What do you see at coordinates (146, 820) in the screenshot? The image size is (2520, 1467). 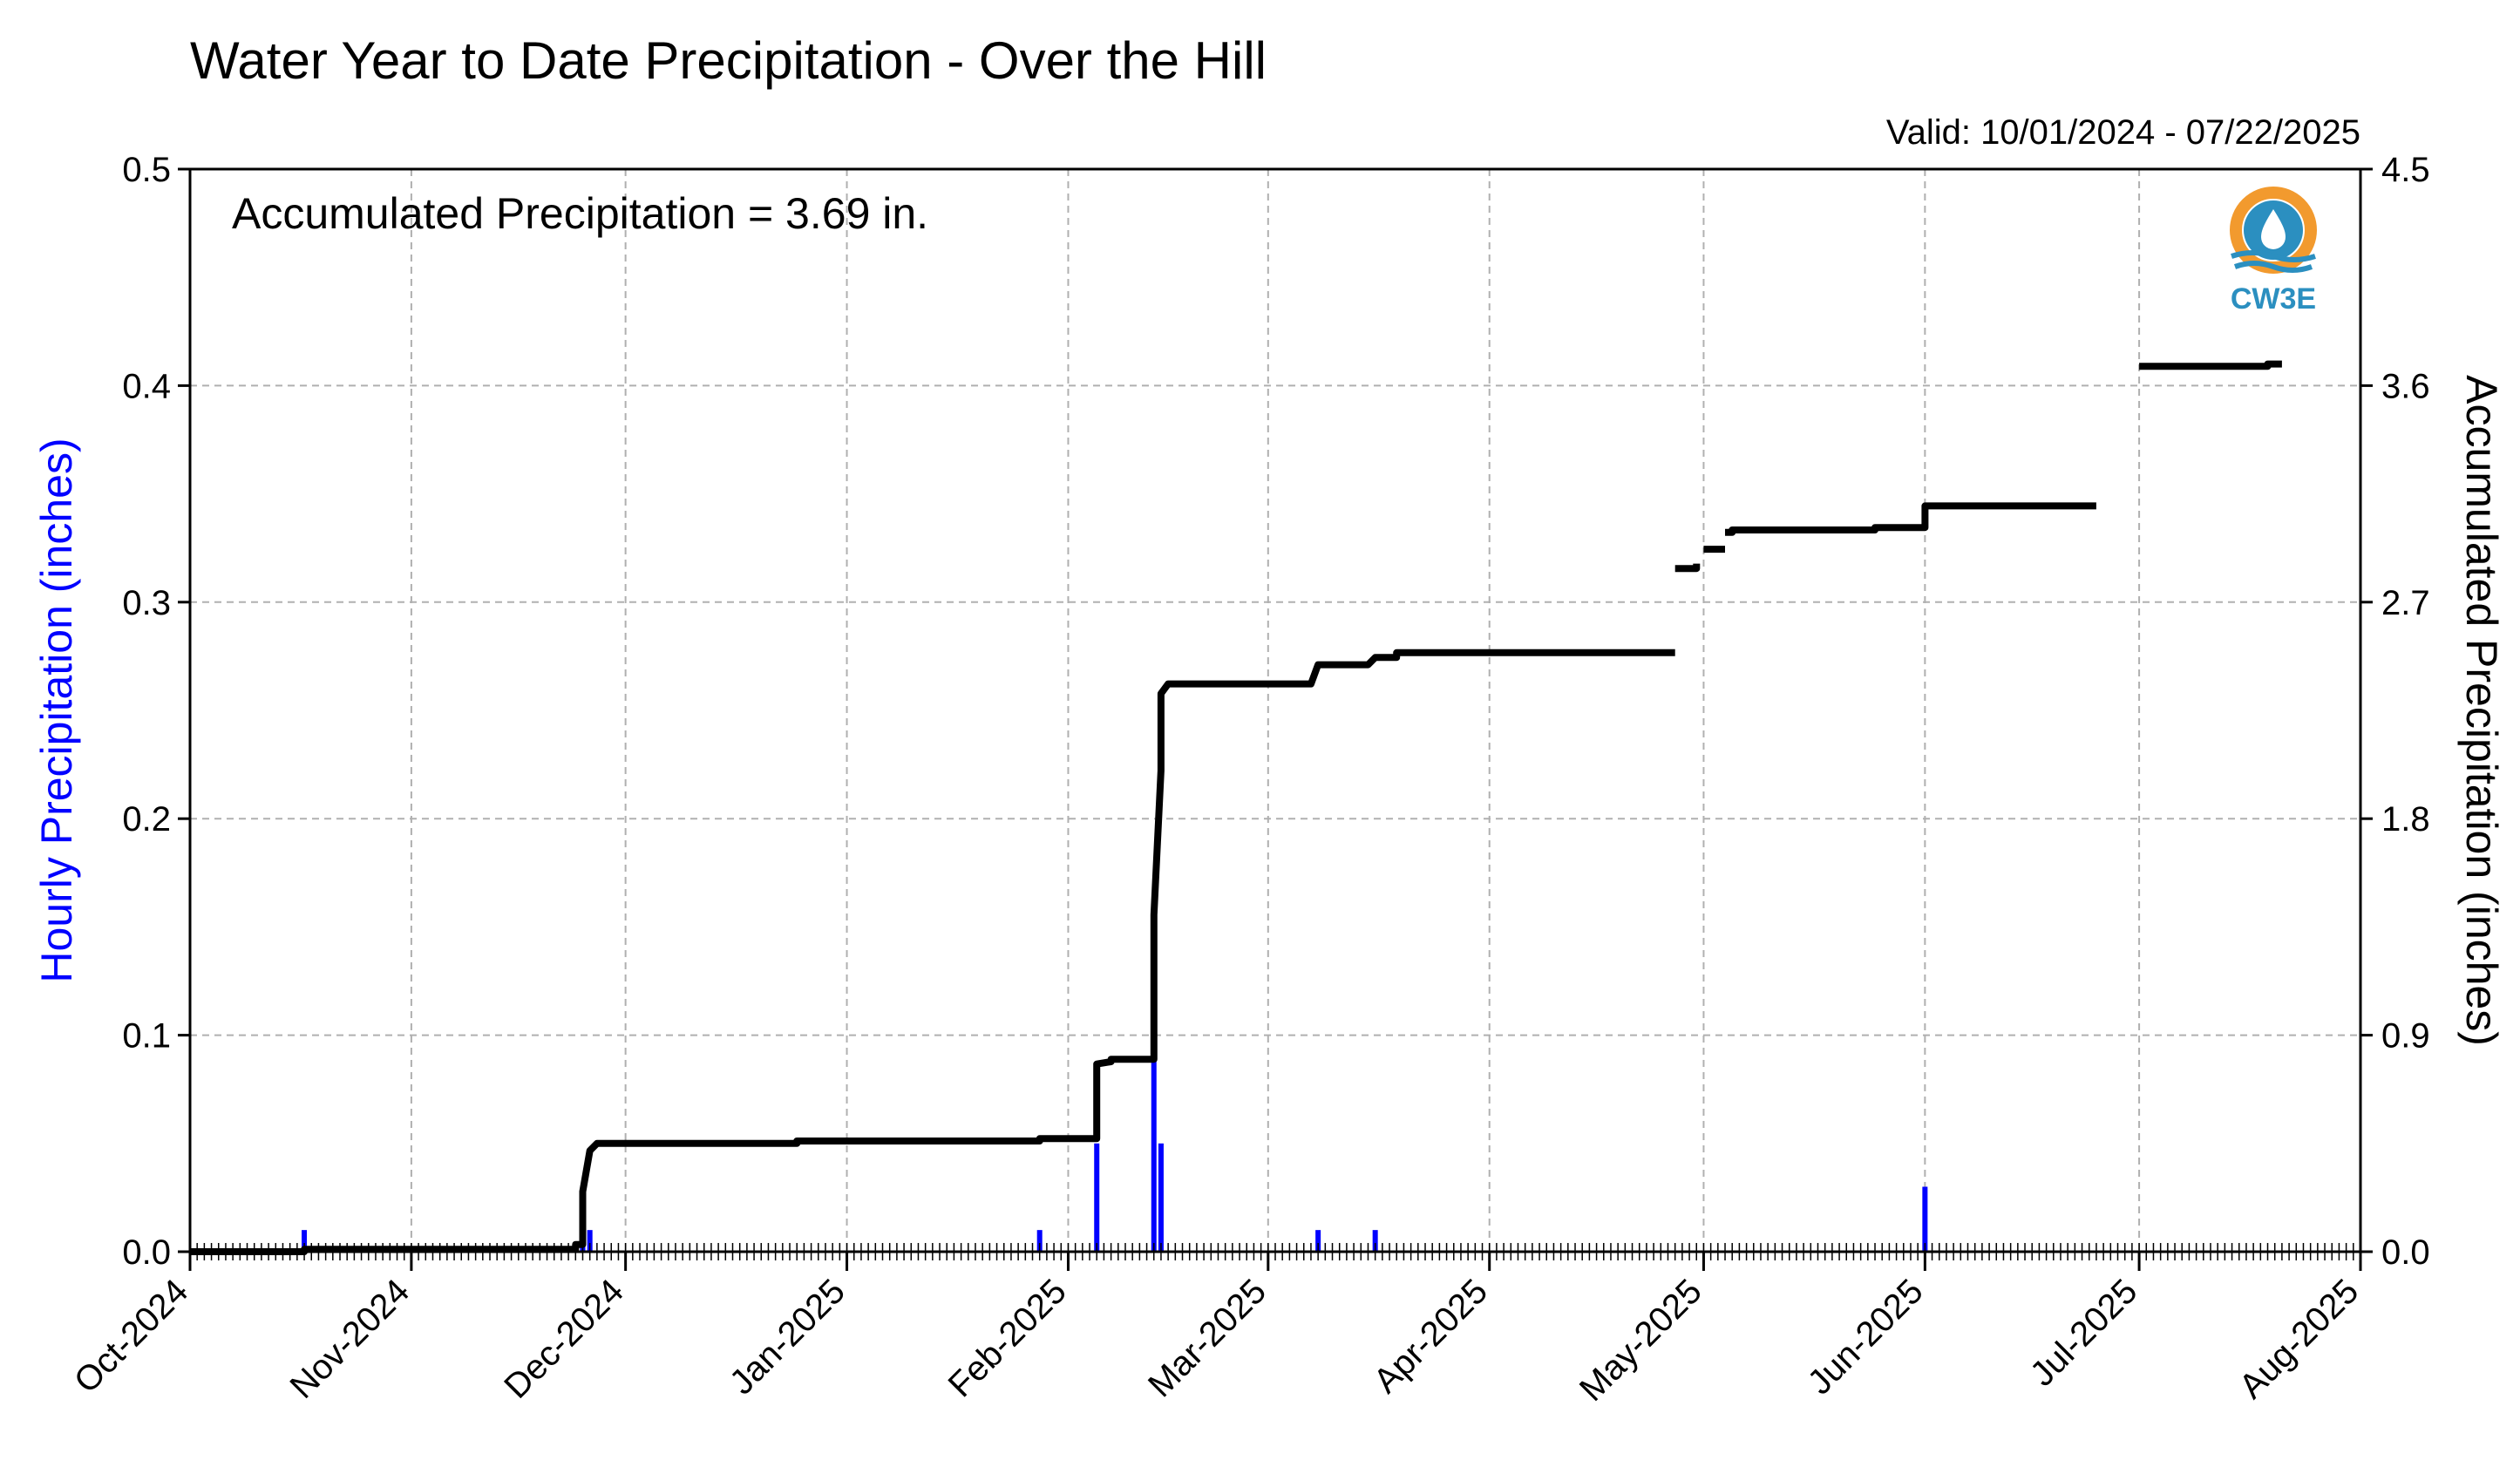 I see `y-left-tick-label: 0.2` at bounding box center [146, 820].